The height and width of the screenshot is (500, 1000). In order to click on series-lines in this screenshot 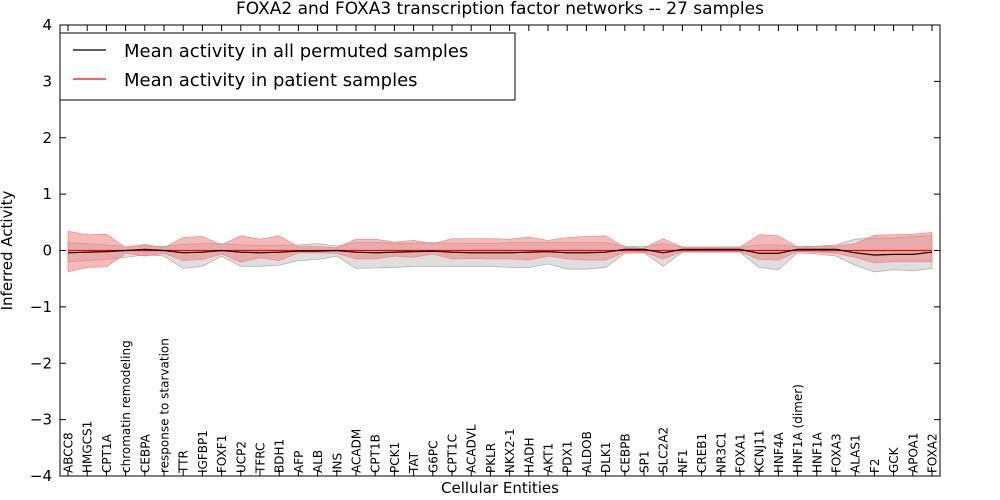, I will do `click(500, 252)`.